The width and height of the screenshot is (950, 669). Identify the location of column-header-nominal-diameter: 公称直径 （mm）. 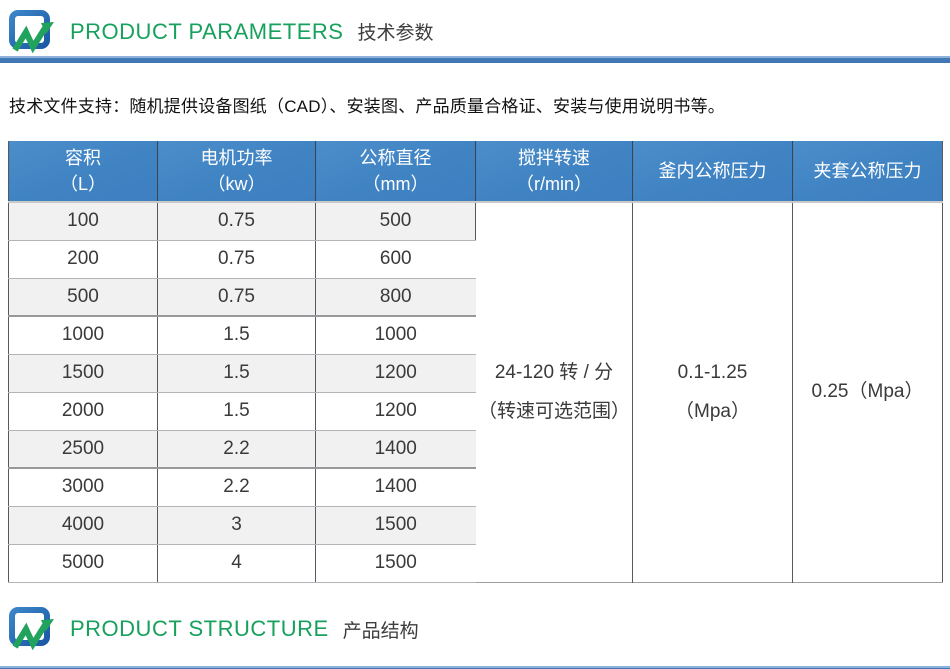
(395, 172).